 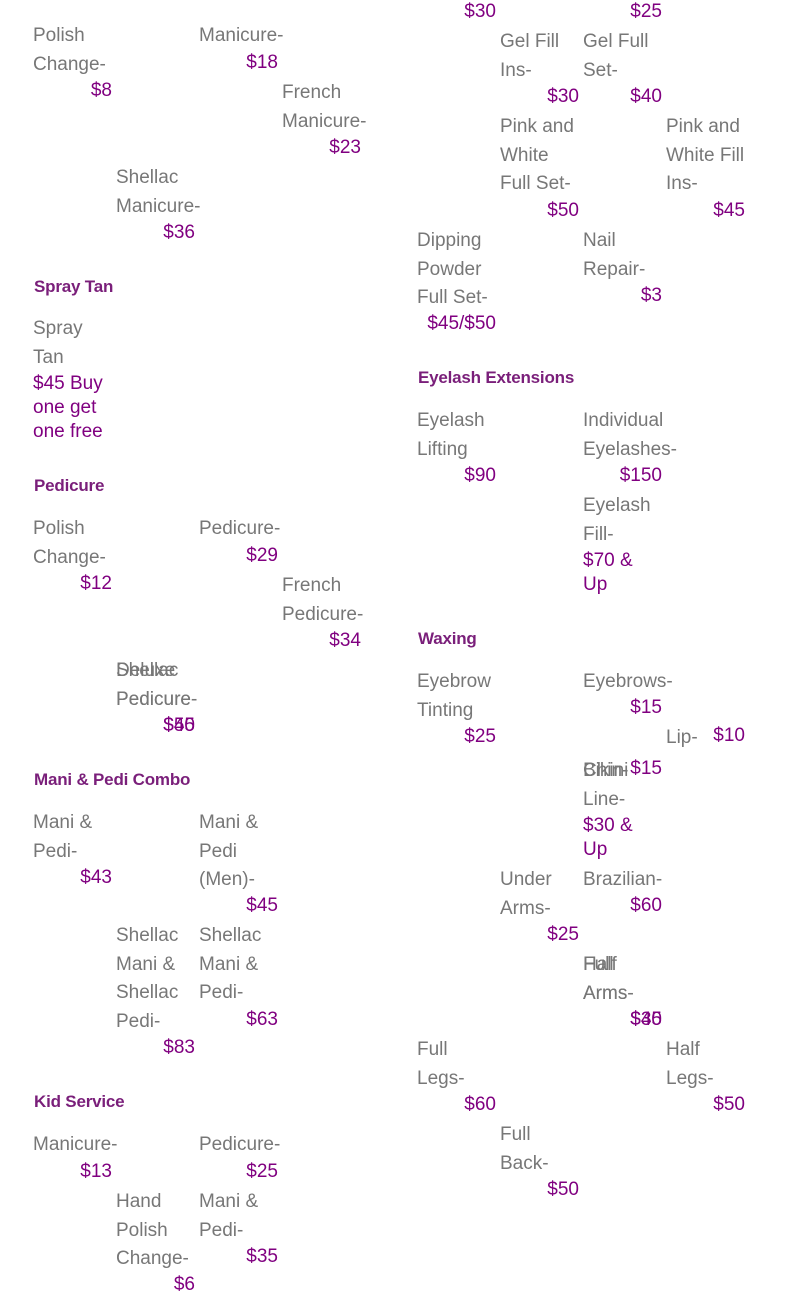 What do you see at coordinates (630, 435) in the screenshot?
I see `menu-item-name: Individual Eyelashes-` at bounding box center [630, 435].